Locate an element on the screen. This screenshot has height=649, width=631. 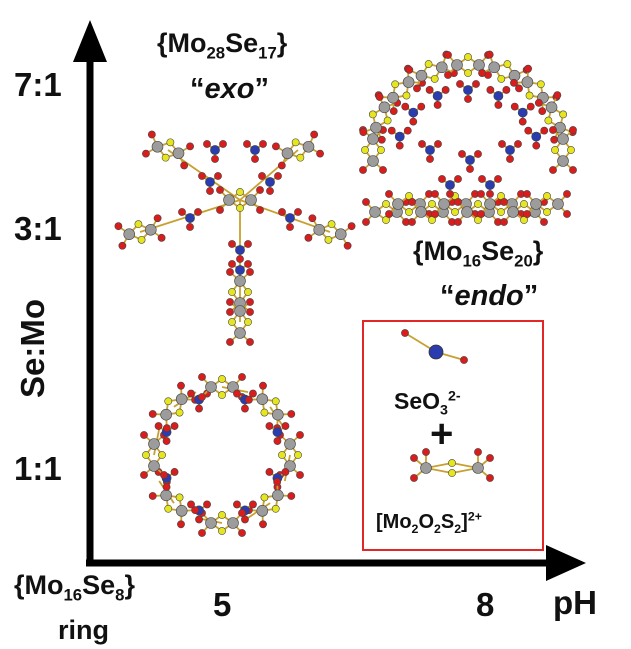
endo-cluster-structure is located at coordinates (468, 138).